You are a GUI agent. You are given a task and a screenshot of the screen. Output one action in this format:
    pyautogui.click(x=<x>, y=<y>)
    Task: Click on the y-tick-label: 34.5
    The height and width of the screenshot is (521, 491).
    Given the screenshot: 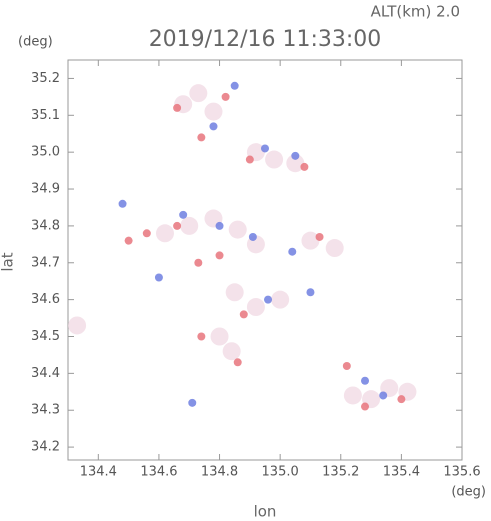 What is the action you would take?
    pyautogui.click(x=45, y=336)
    